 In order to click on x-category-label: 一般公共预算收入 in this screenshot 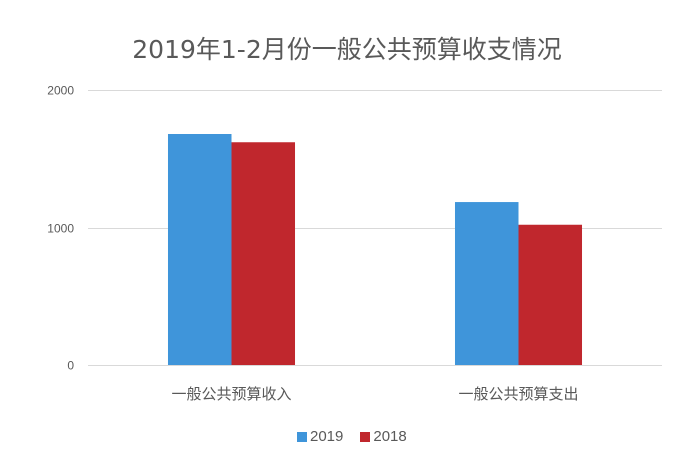, I will do `click(231, 394)`.